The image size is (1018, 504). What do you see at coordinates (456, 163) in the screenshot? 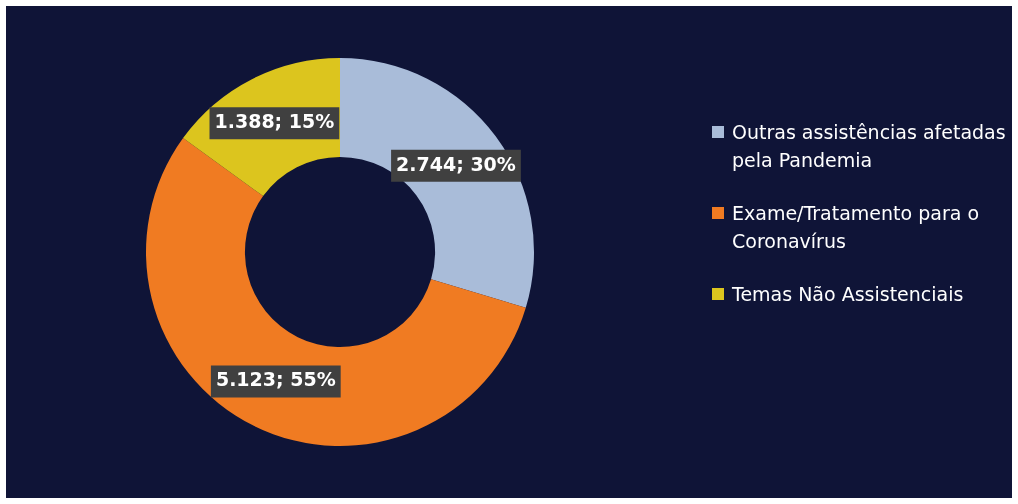
I see `data-label: 2.744; 30%` at bounding box center [456, 163].